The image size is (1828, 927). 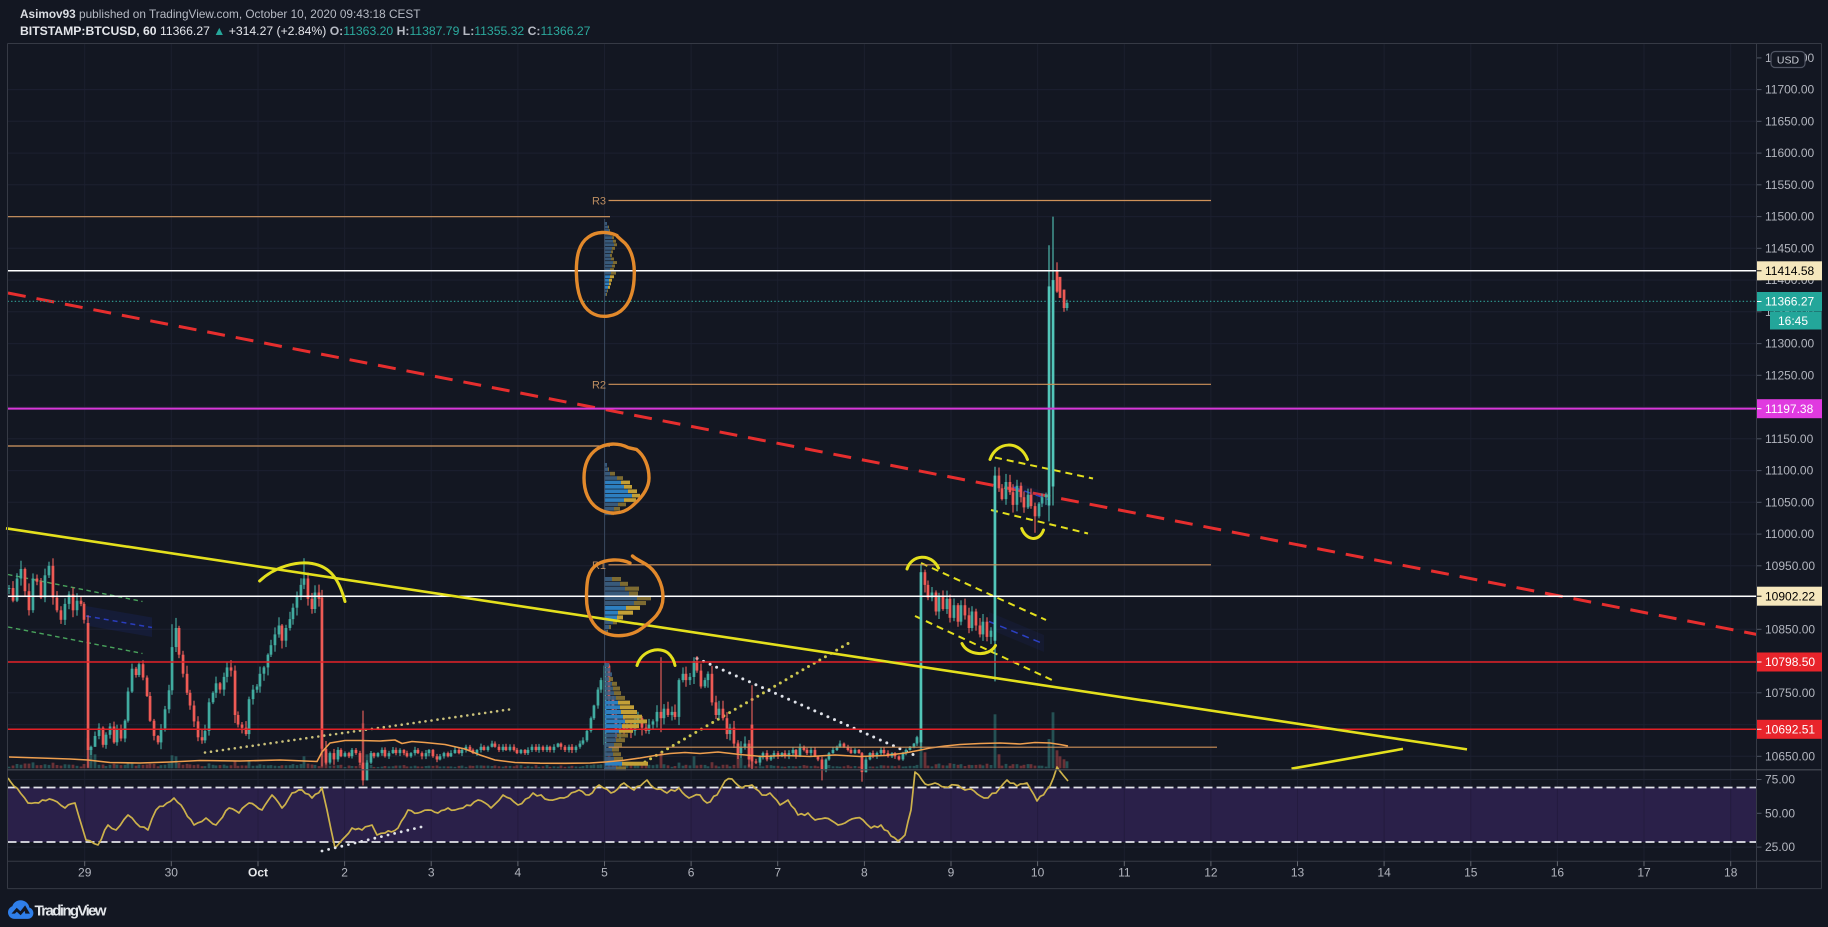 What do you see at coordinates (1790, 566) in the screenshot?
I see `svg-text: 10950.00` at bounding box center [1790, 566].